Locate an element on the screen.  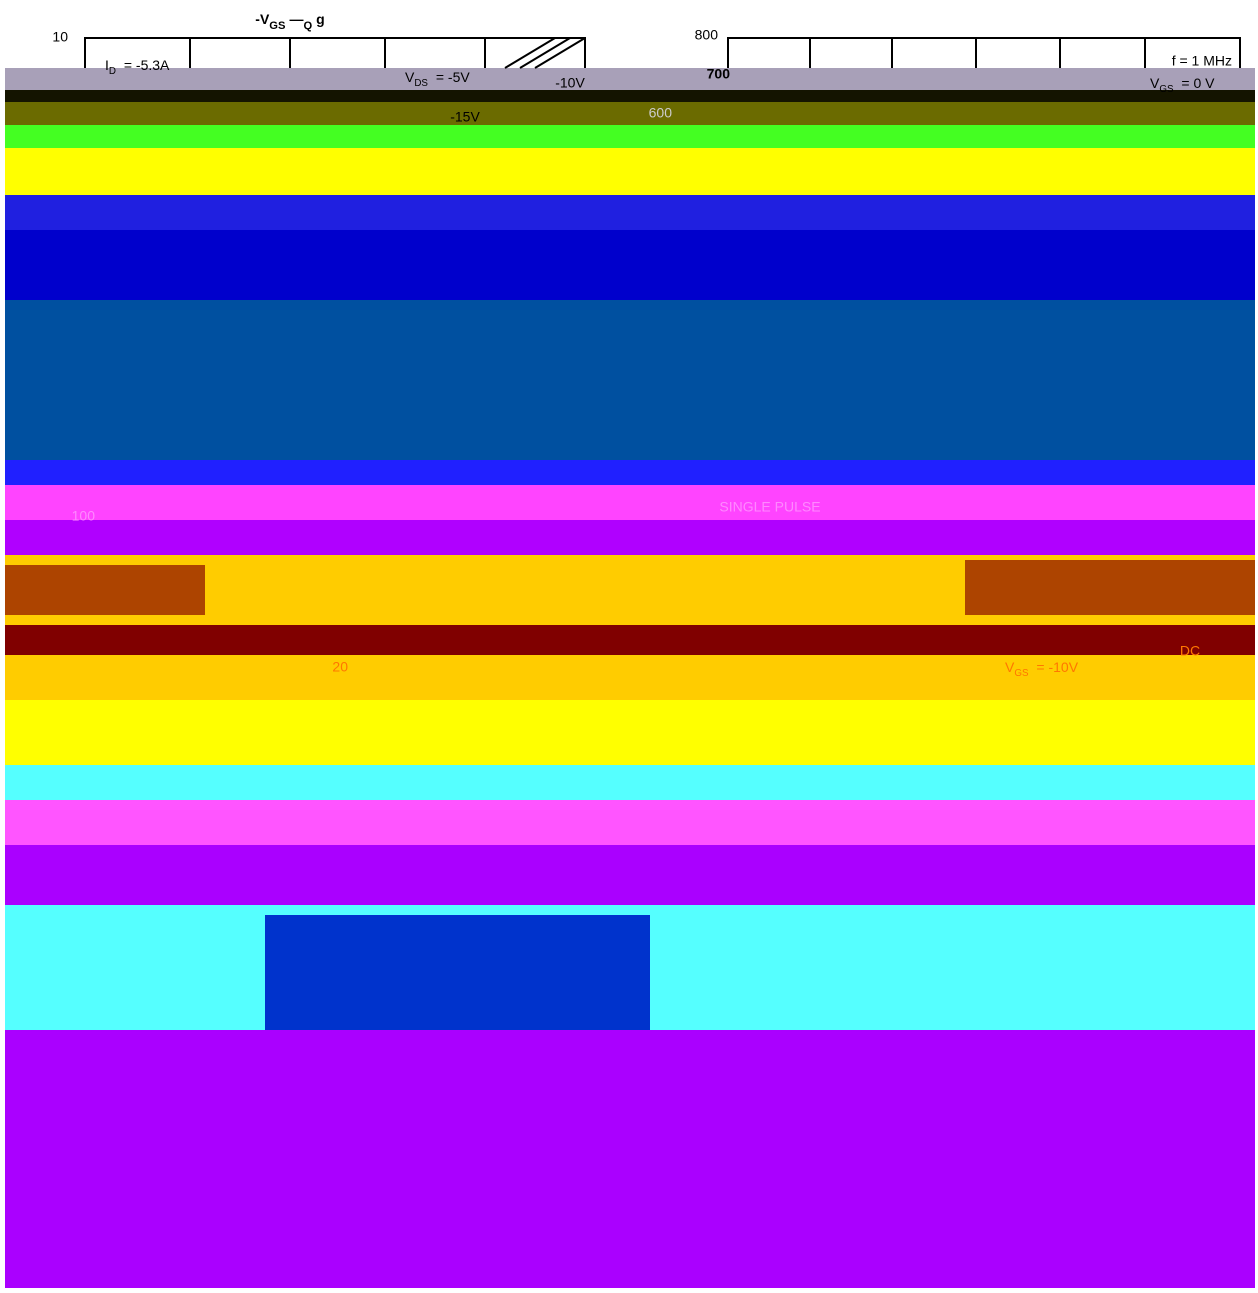
label-part: = -5V is located at coordinates (451, 77).